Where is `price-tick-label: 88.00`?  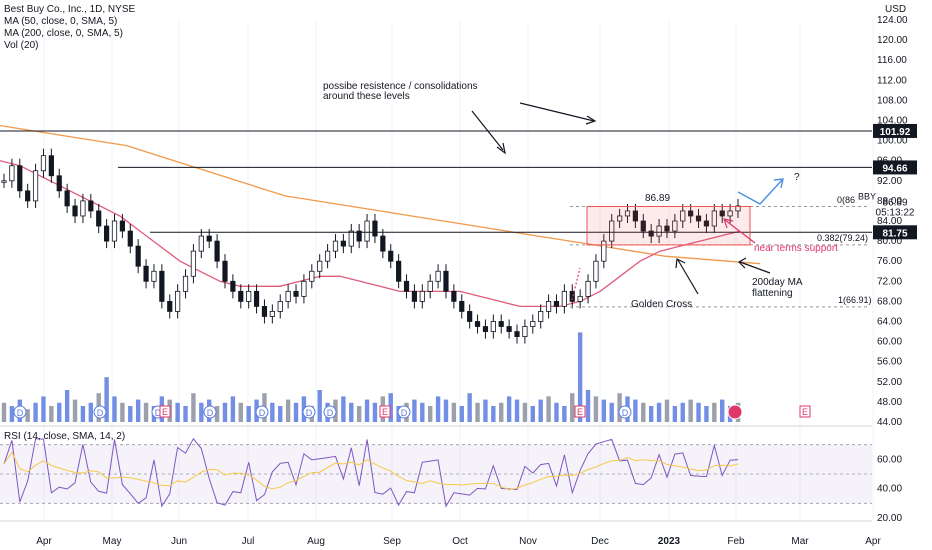
price-tick-label: 88.00 is located at coordinates (889, 201).